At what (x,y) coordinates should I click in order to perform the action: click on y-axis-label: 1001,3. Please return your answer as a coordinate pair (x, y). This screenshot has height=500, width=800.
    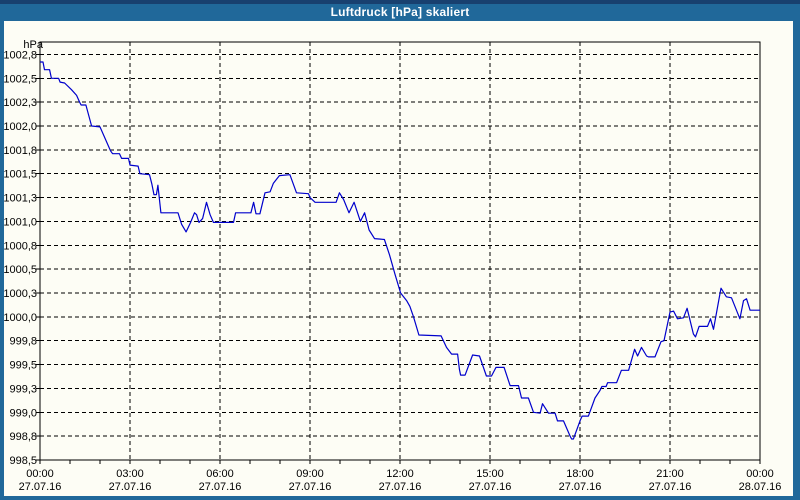
    Looking at the image, I should click on (20, 199).